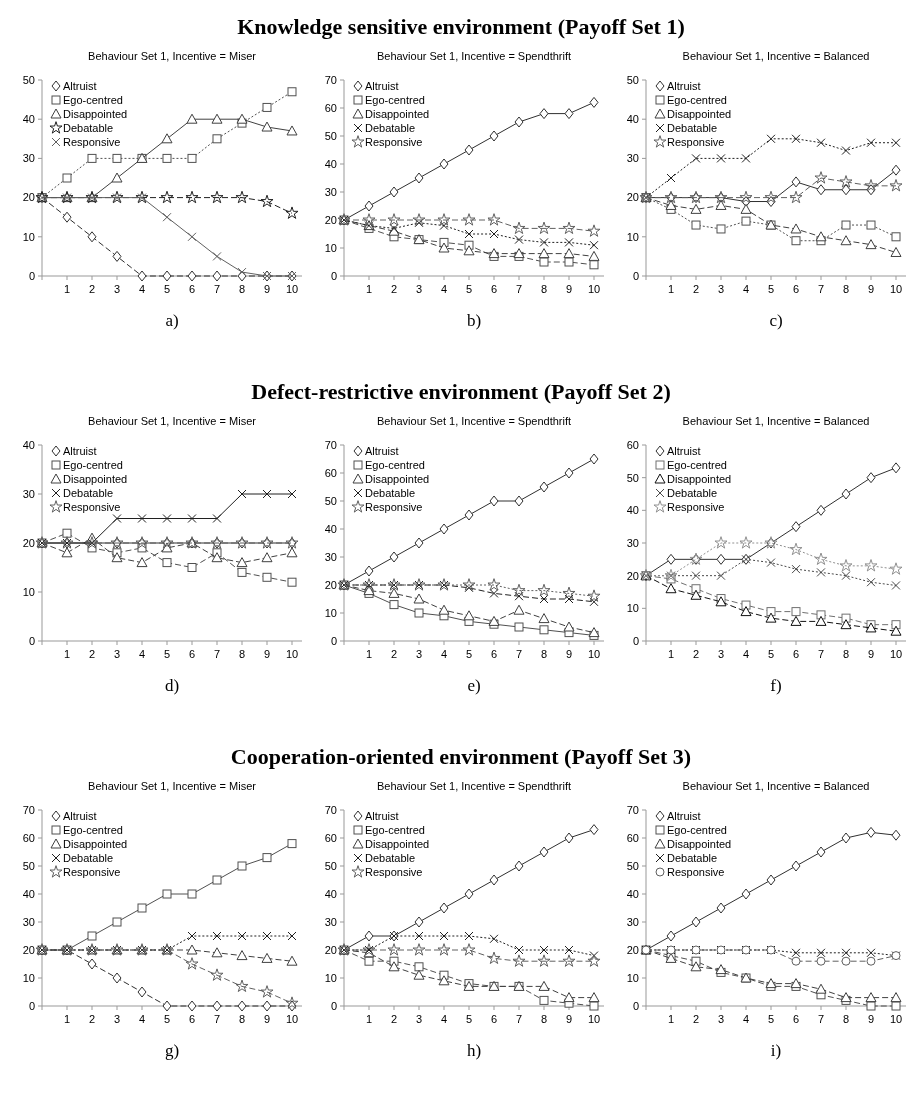 Image resolution: width=923 pixels, height=1109 pixels. Describe the element at coordinates (474, 56) in the screenshot. I see `chart-subtitle: Behaviour Set 1, Incentive = Spendthrift` at that location.